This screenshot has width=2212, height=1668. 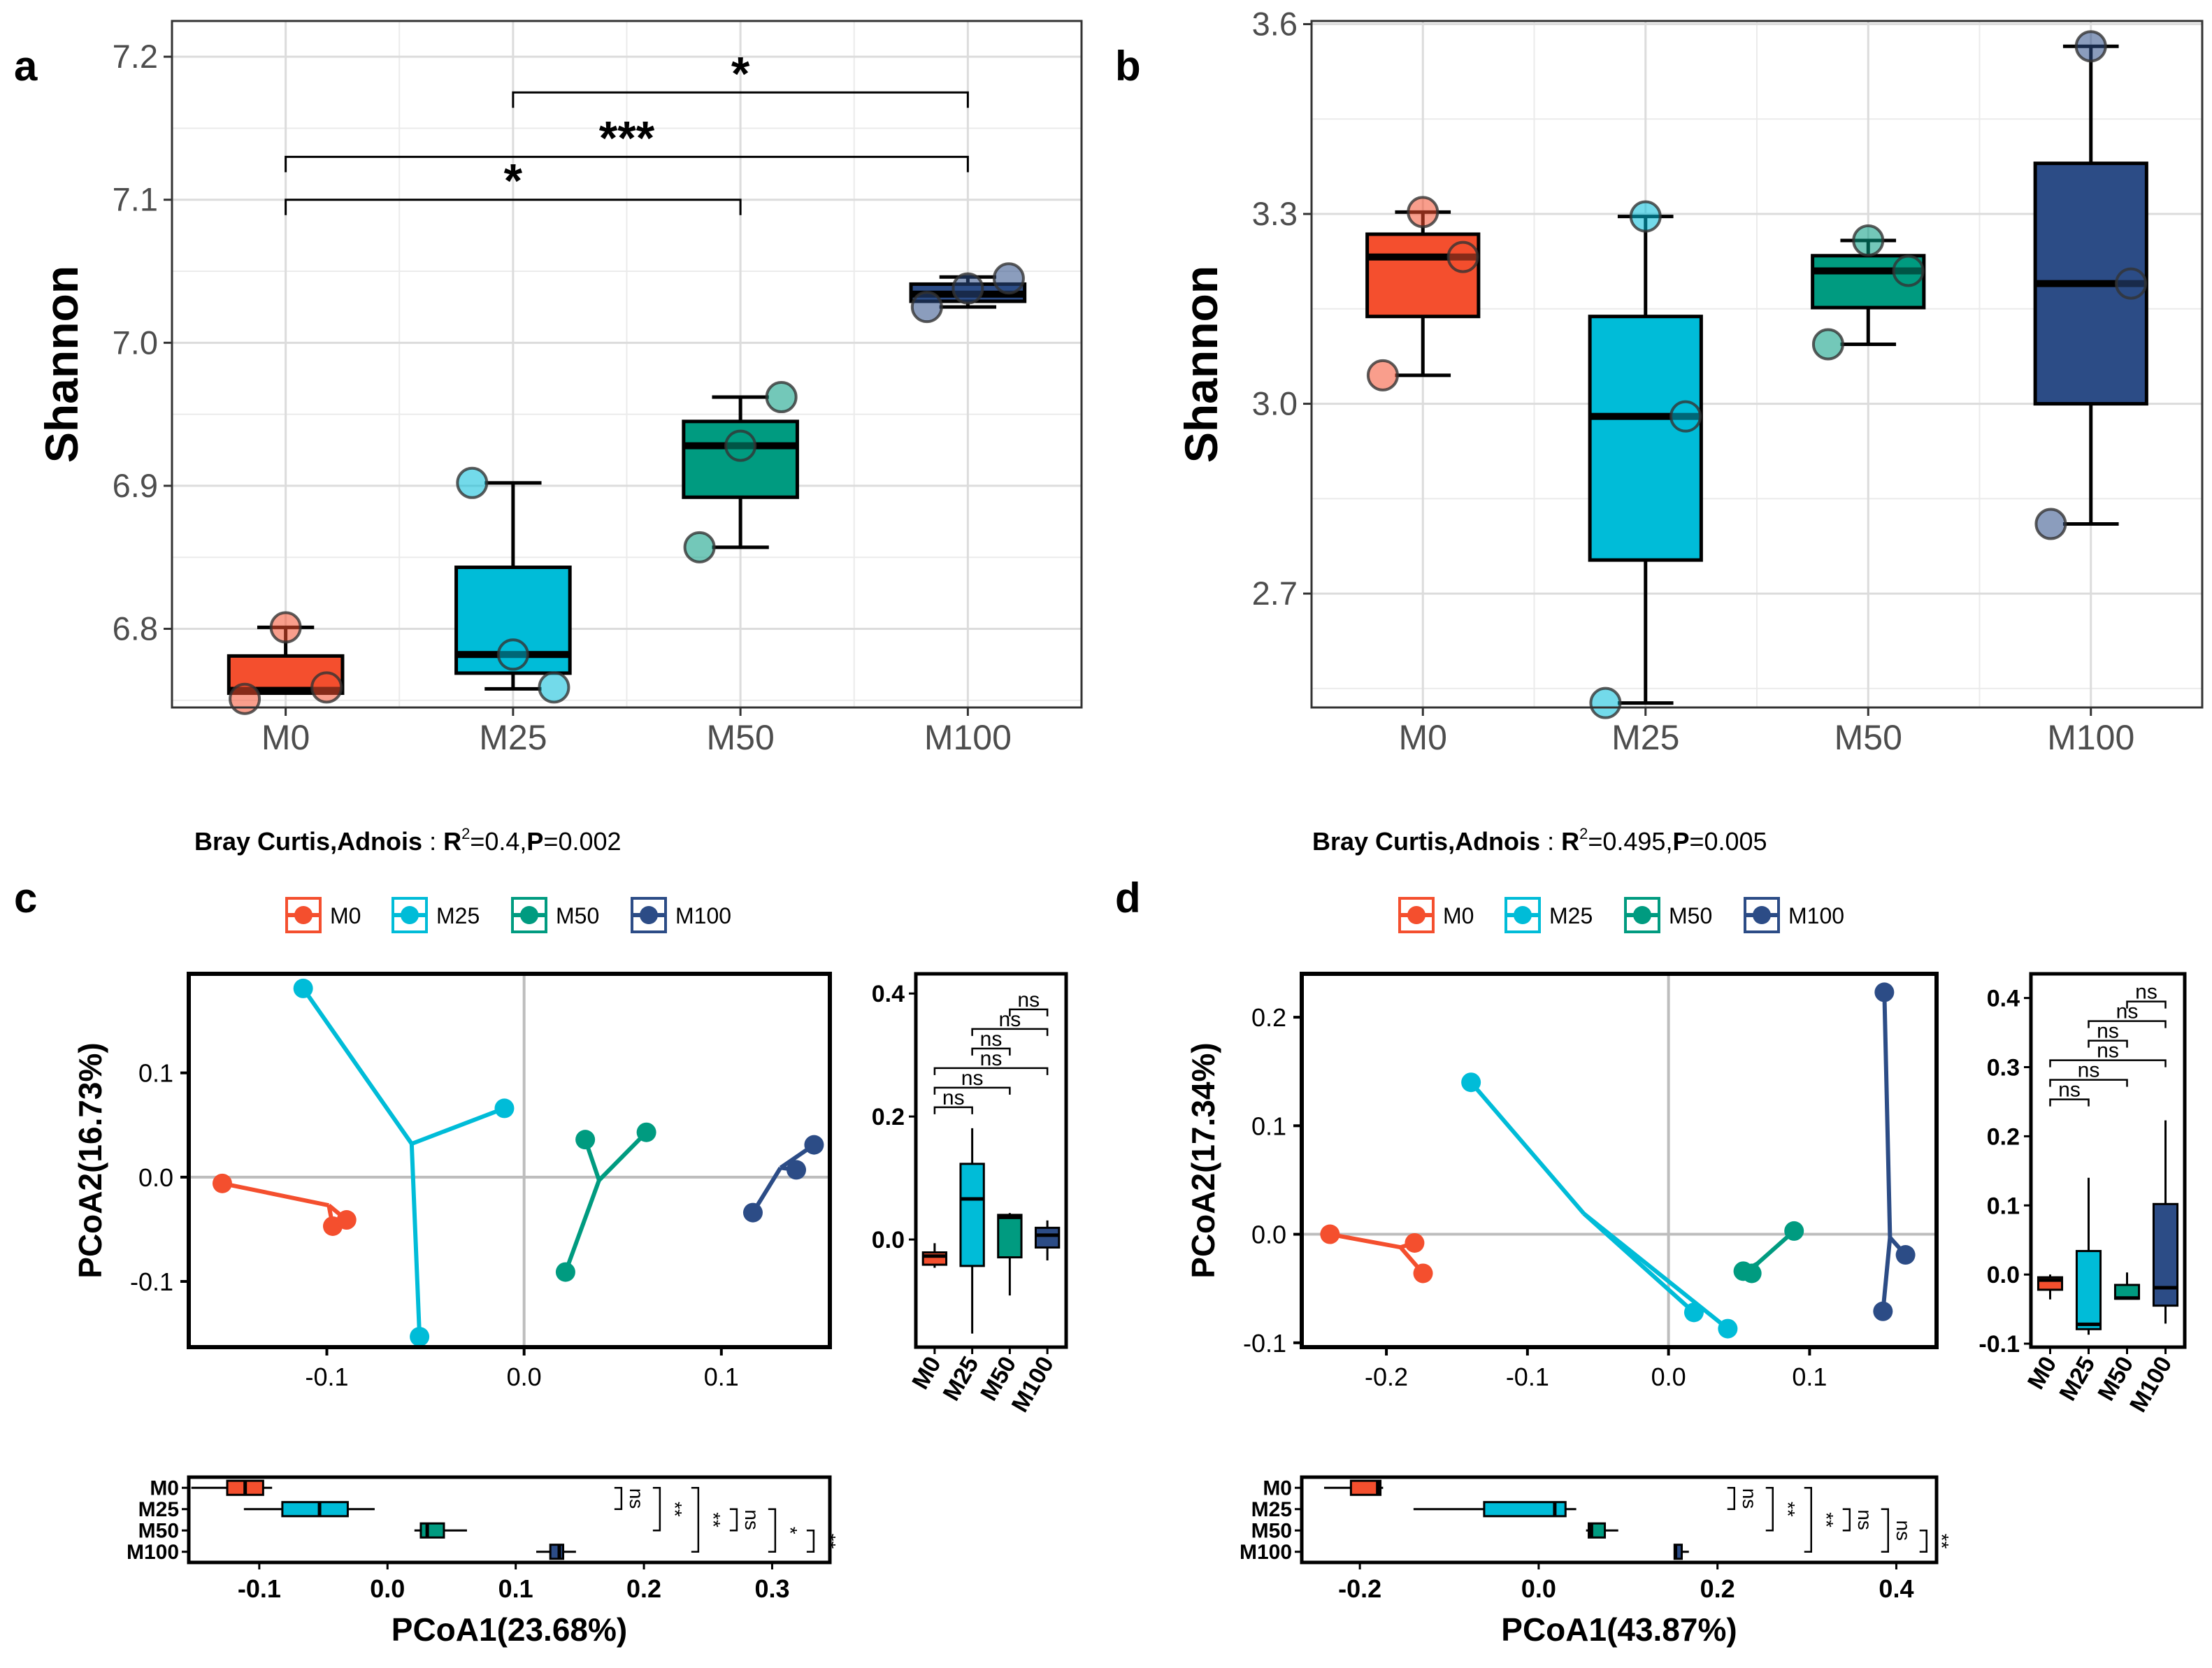 I want to click on x-tick-label: -0.2, so click(x=1359, y=1588).